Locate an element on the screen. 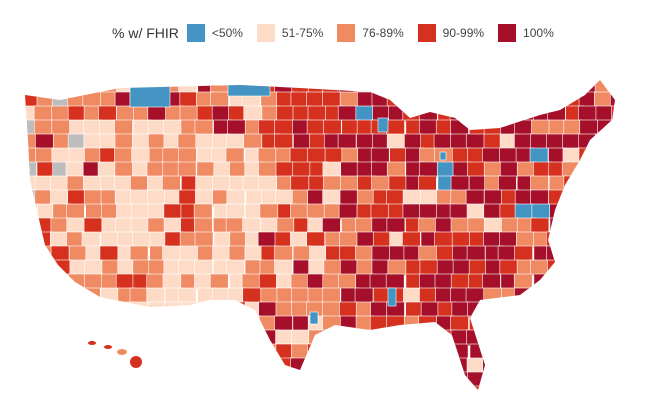 The image size is (647, 417). legend-label: 76-89% is located at coordinates (383, 33).